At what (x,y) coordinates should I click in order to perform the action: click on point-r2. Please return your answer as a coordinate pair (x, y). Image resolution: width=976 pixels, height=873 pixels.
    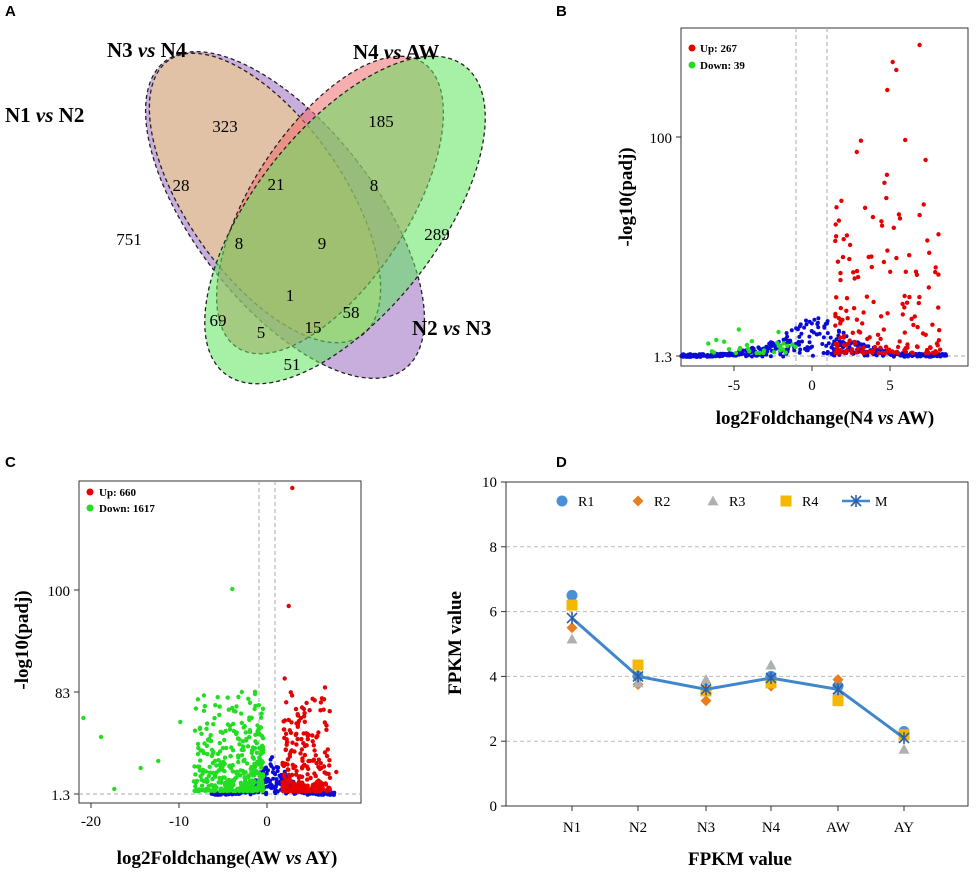
    Looking at the image, I should click on (706, 701).